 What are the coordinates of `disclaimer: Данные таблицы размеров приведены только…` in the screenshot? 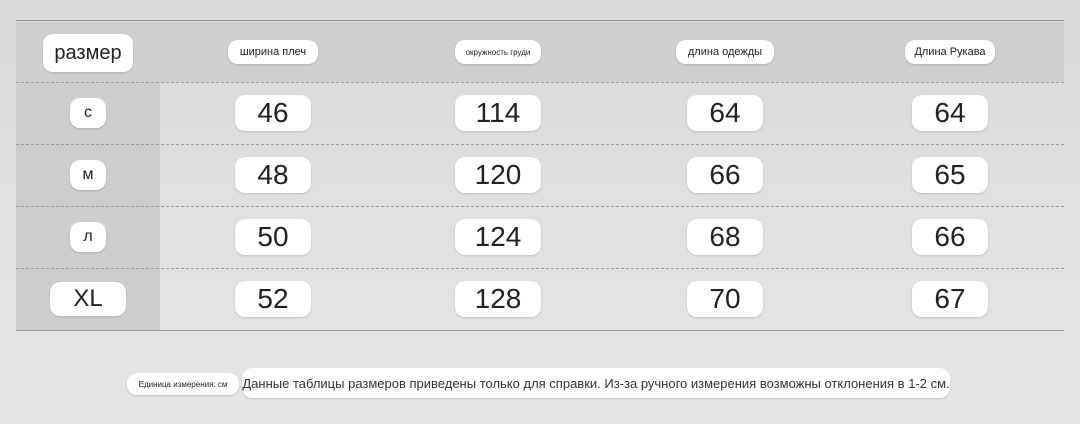 It's located at (596, 383).